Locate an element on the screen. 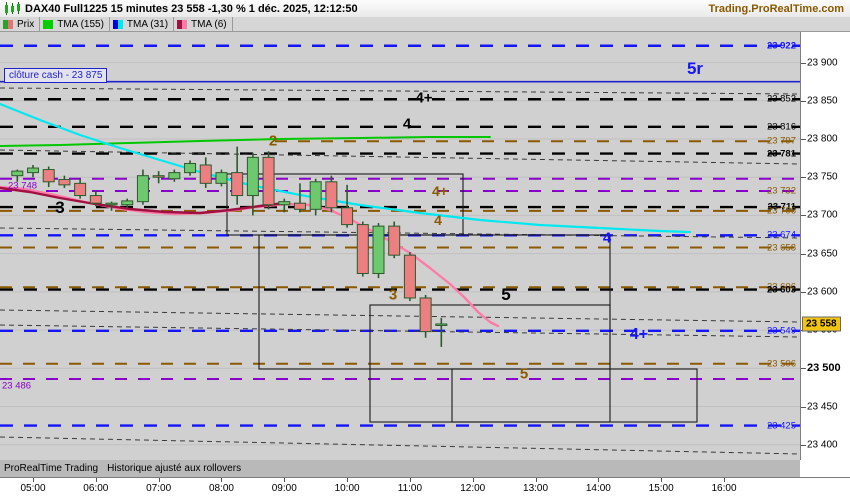  price-level-tag: 23 506 is located at coordinates (781, 364).